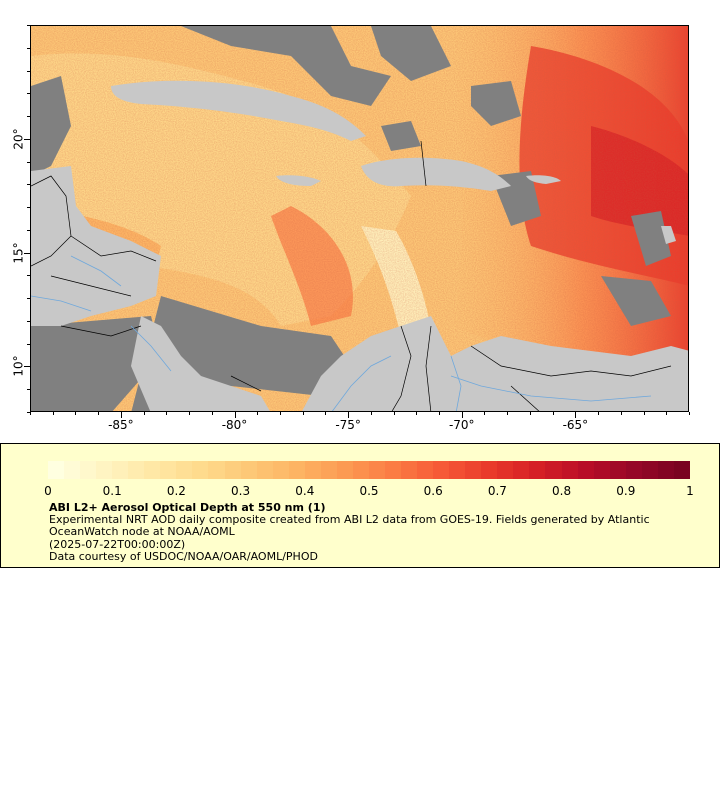 The height and width of the screenshot is (800, 720). Describe the element at coordinates (18, 253) in the screenshot. I see `y-tick-label: 15°` at that location.